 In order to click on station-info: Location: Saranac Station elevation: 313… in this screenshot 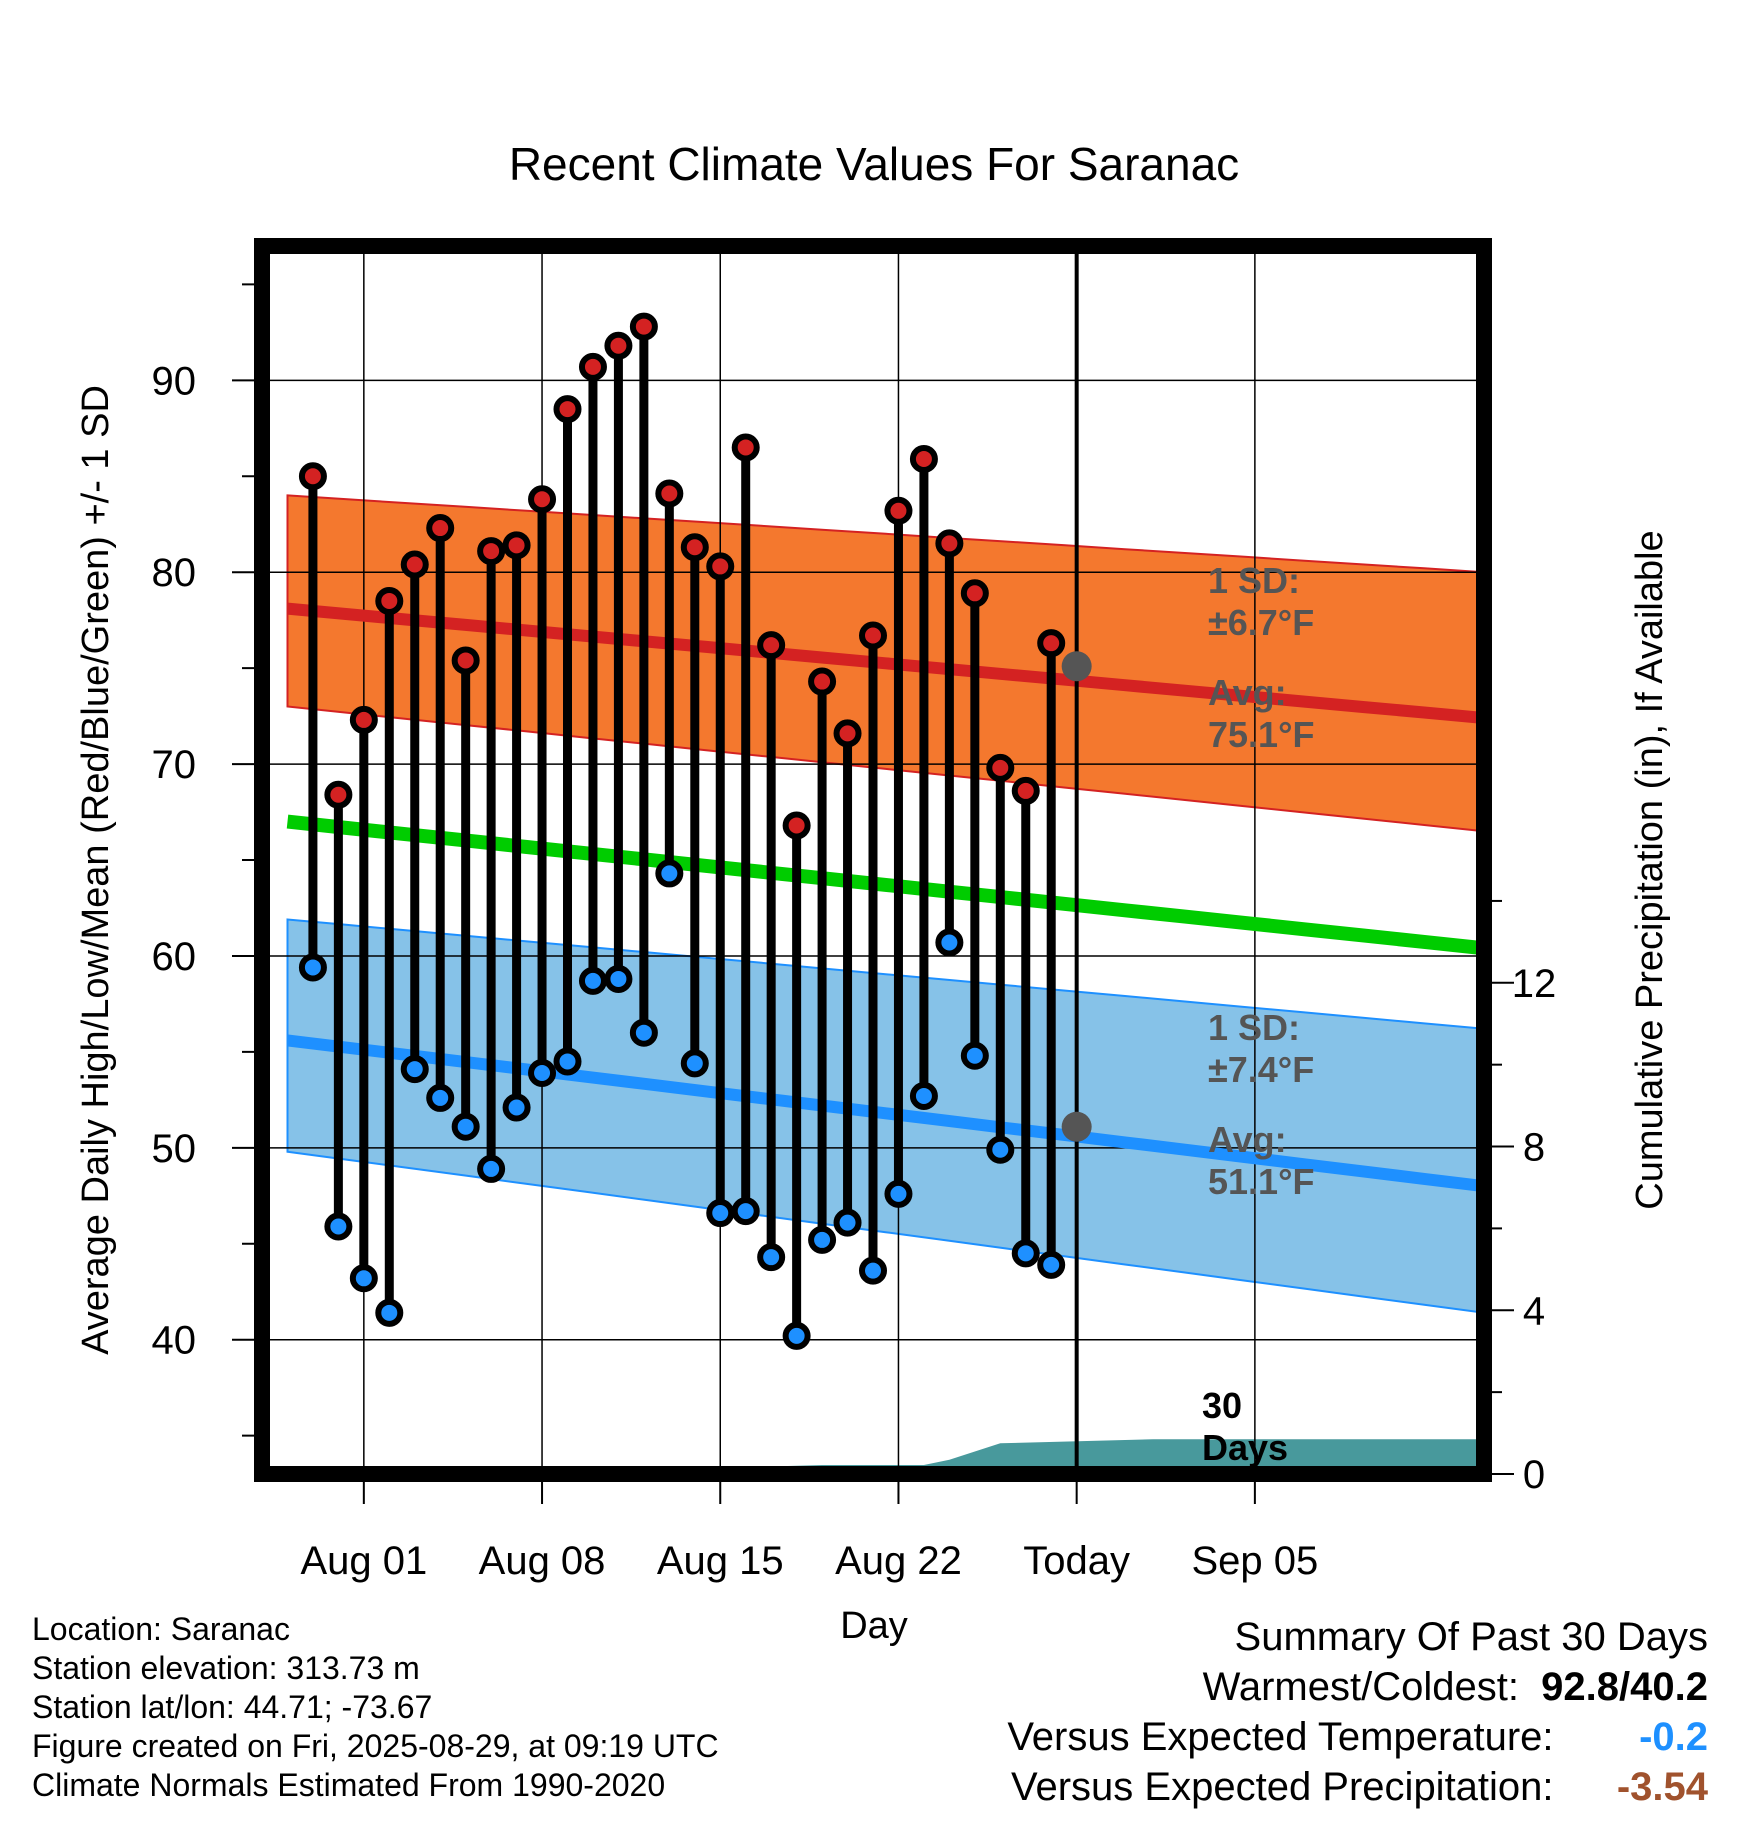, I will do `click(375, 1707)`.